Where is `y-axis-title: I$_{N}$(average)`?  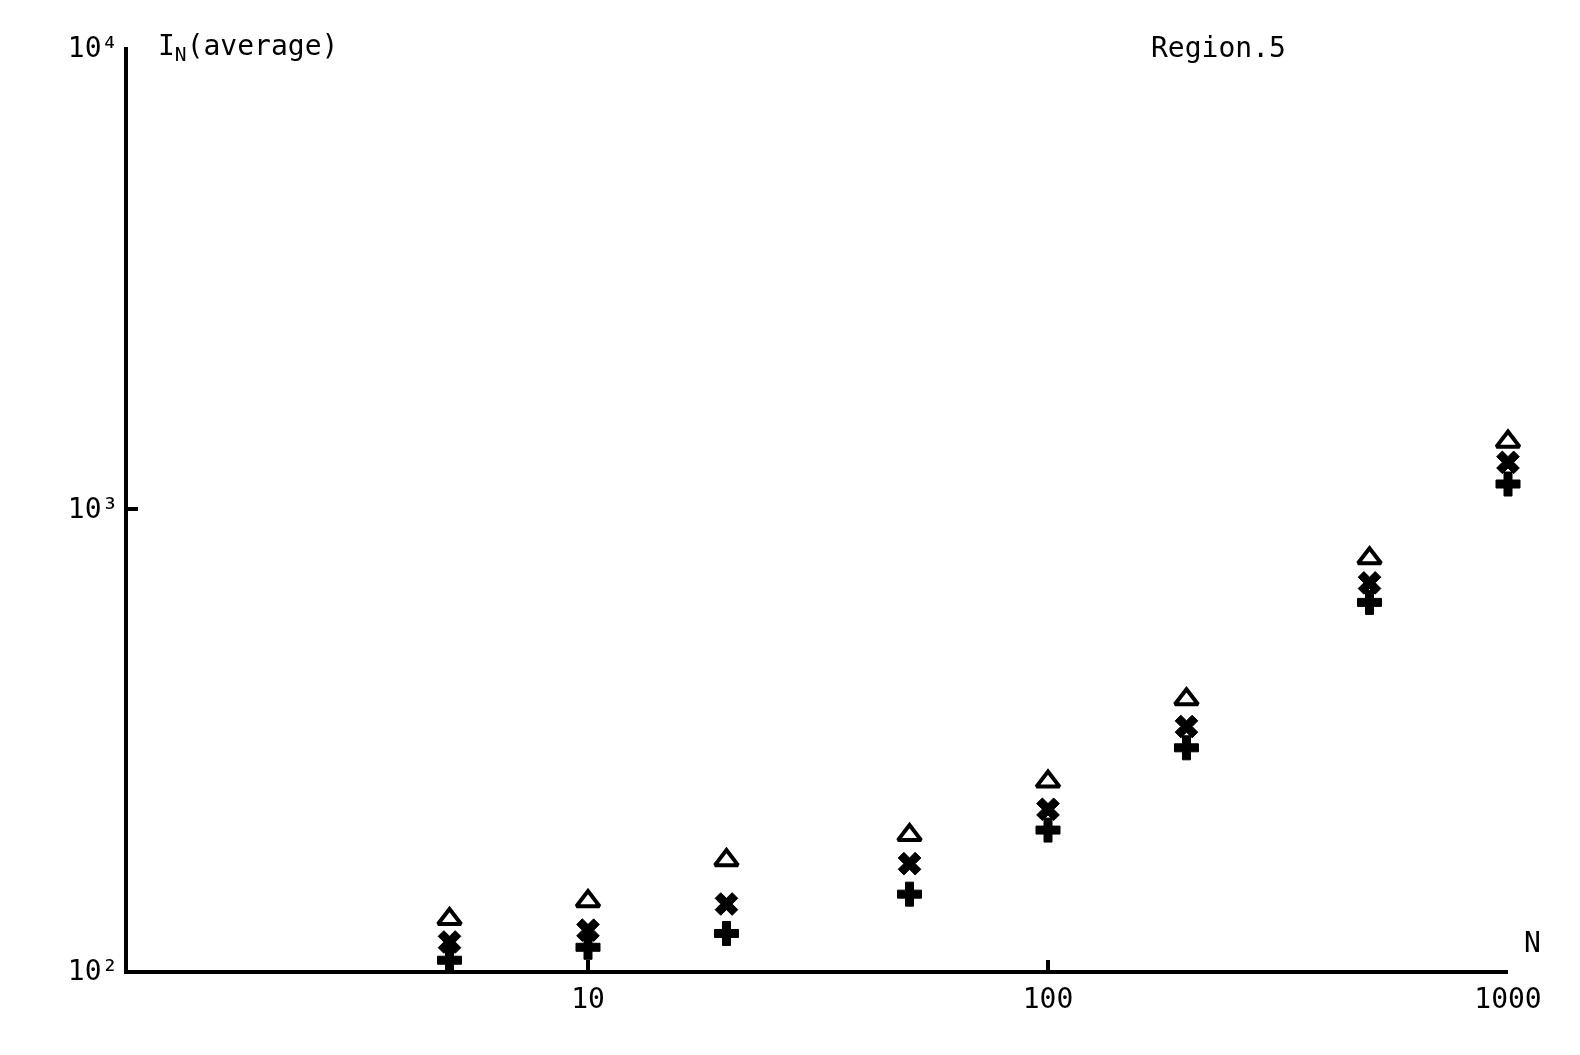 y-axis-title: I$_{N}$(average) is located at coordinates (248, 47).